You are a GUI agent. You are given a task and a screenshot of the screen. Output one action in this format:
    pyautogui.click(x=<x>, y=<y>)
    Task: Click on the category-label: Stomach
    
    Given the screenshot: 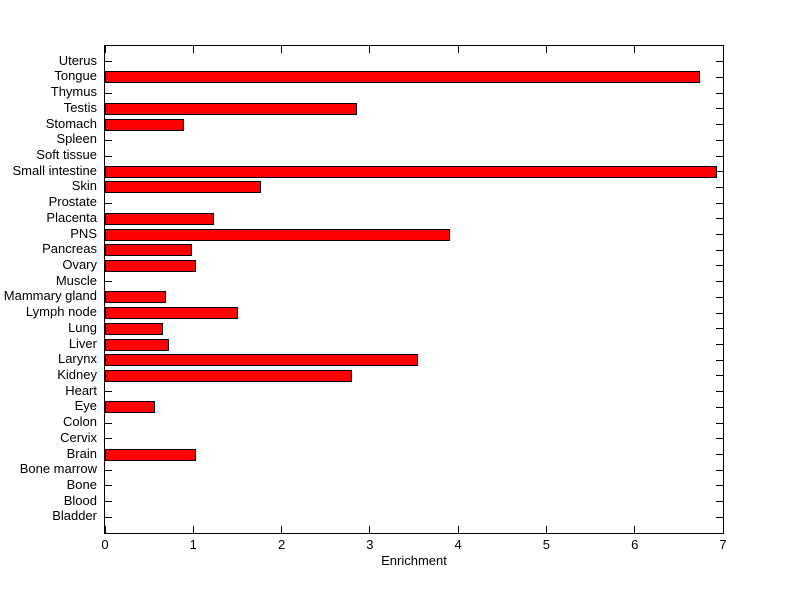 What is the action you would take?
    pyautogui.click(x=71, y=123)
    